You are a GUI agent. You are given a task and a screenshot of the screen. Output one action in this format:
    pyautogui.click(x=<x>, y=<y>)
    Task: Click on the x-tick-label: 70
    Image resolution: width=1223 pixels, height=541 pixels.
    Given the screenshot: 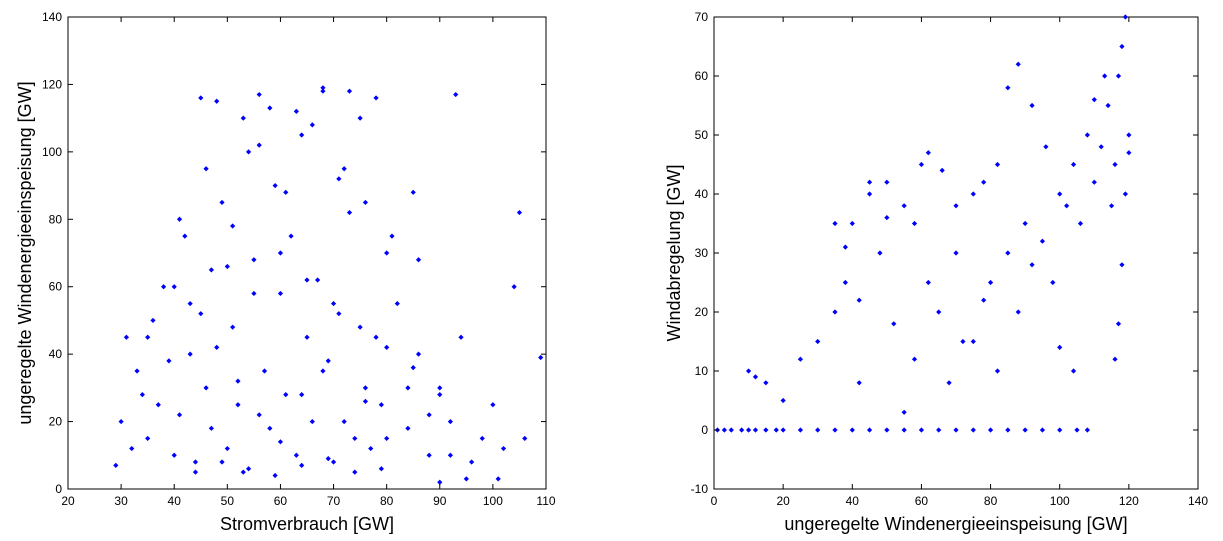 What is the action you would take?
    pyautogui.click(x=334, y=501)
    